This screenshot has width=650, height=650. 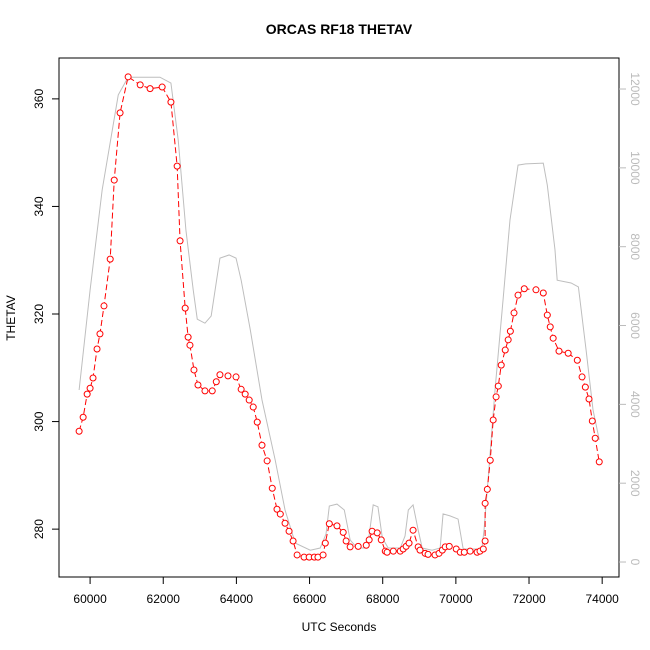 What do you see at coordinates (456, 599) in the screenshot?
I see `x-tick-label: 70000` at bounding box center [456, 599].